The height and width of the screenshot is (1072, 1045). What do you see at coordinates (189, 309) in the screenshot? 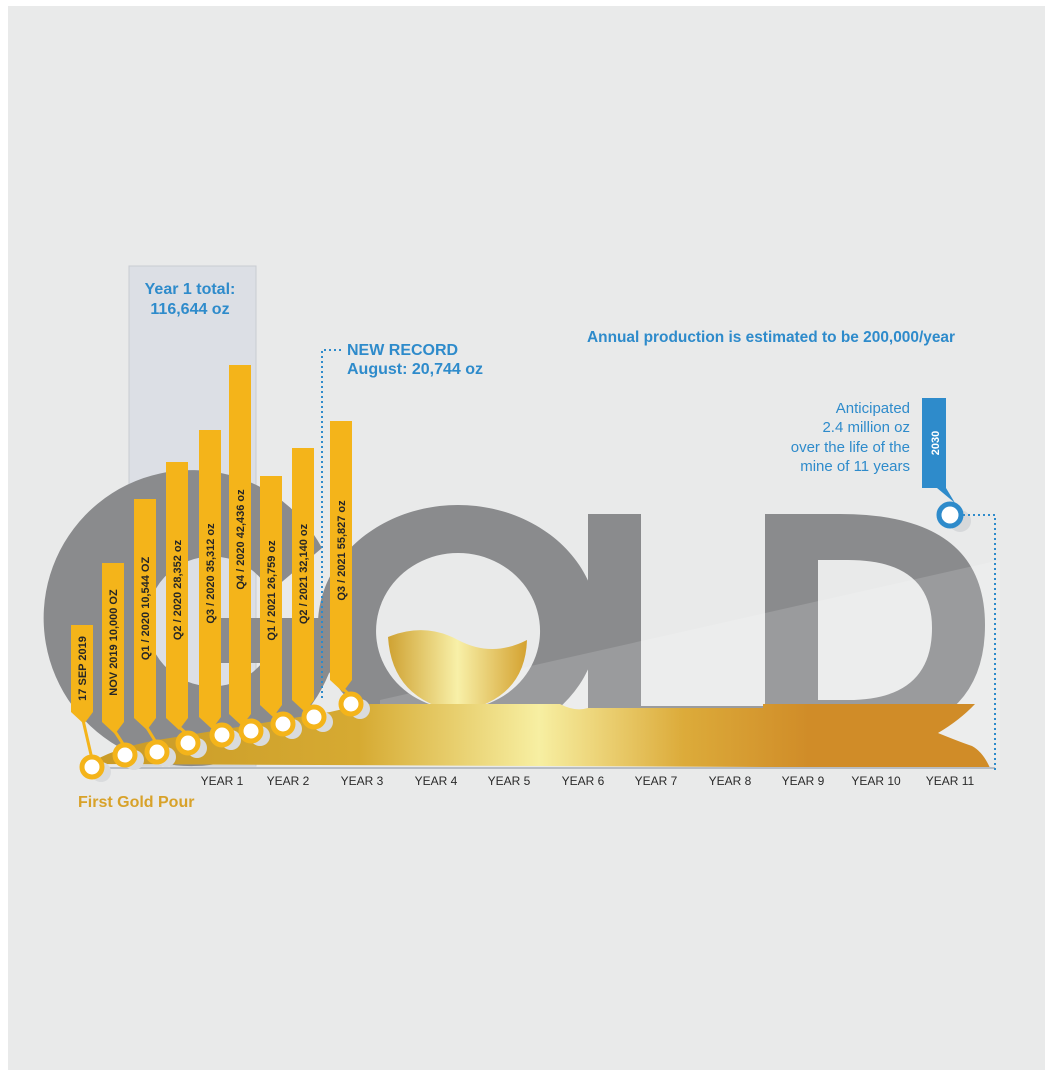
I see `year1-total-line2: 116,644 oz` at bounding box center [189, 309].